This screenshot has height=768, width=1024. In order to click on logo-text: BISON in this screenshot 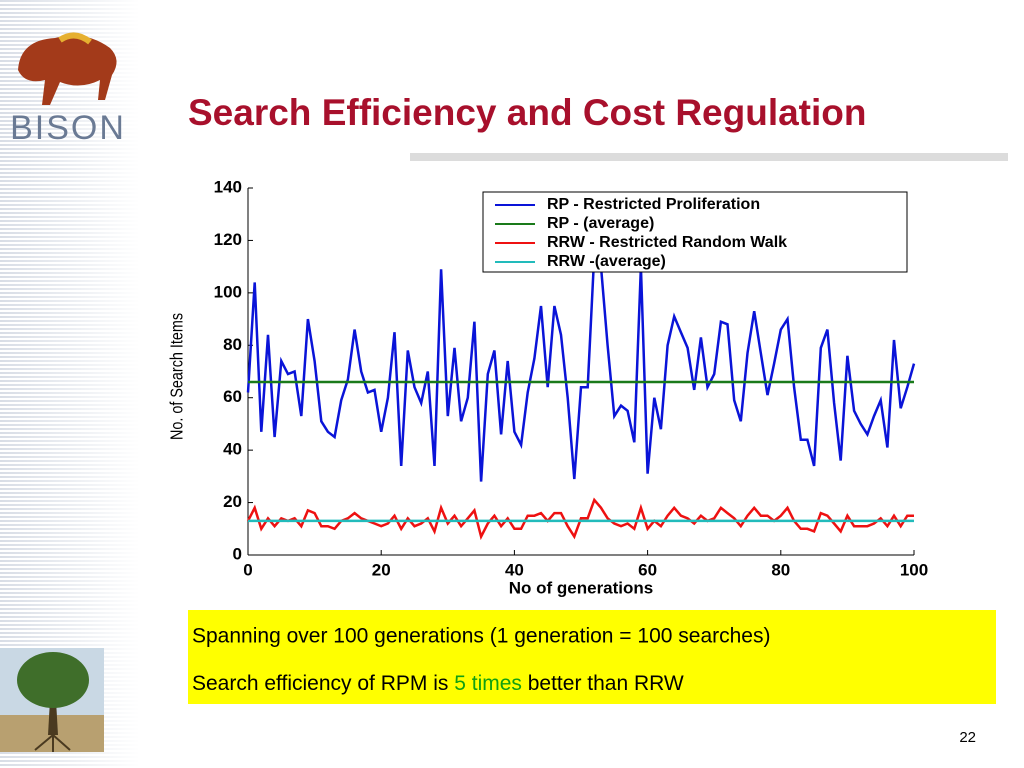, I will do `click(68, 128)`.